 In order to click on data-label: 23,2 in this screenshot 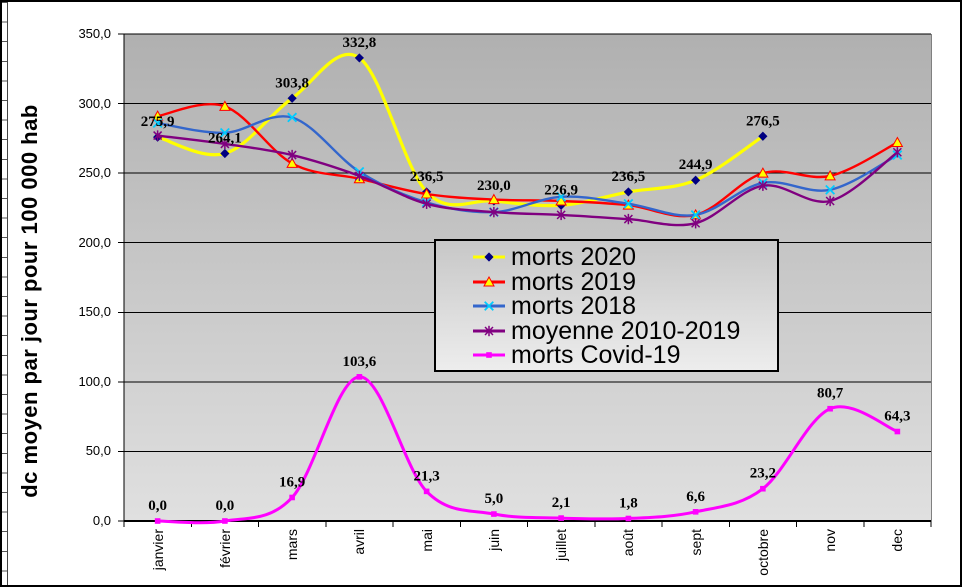, I will do `click(763, 474)`.